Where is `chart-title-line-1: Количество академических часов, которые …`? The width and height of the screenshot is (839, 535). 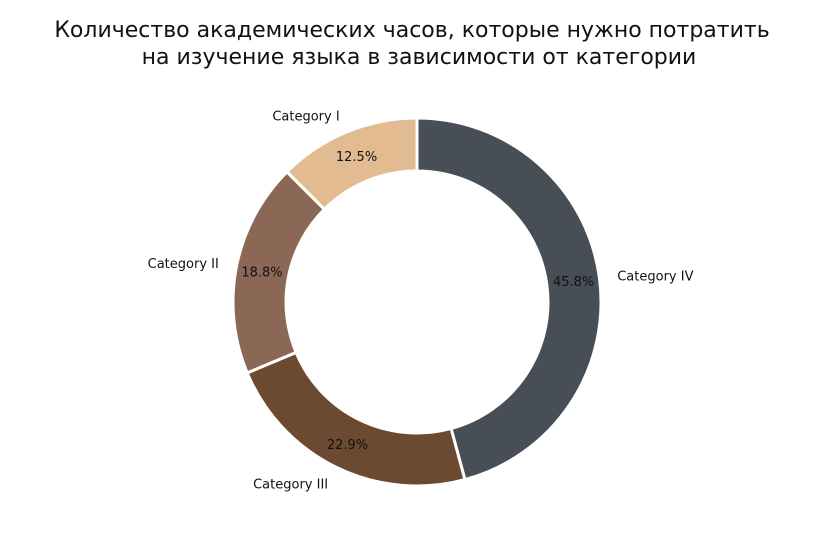 chart-title-line-1: Количество академических часов, которые … is located at coordinates (411, 30).